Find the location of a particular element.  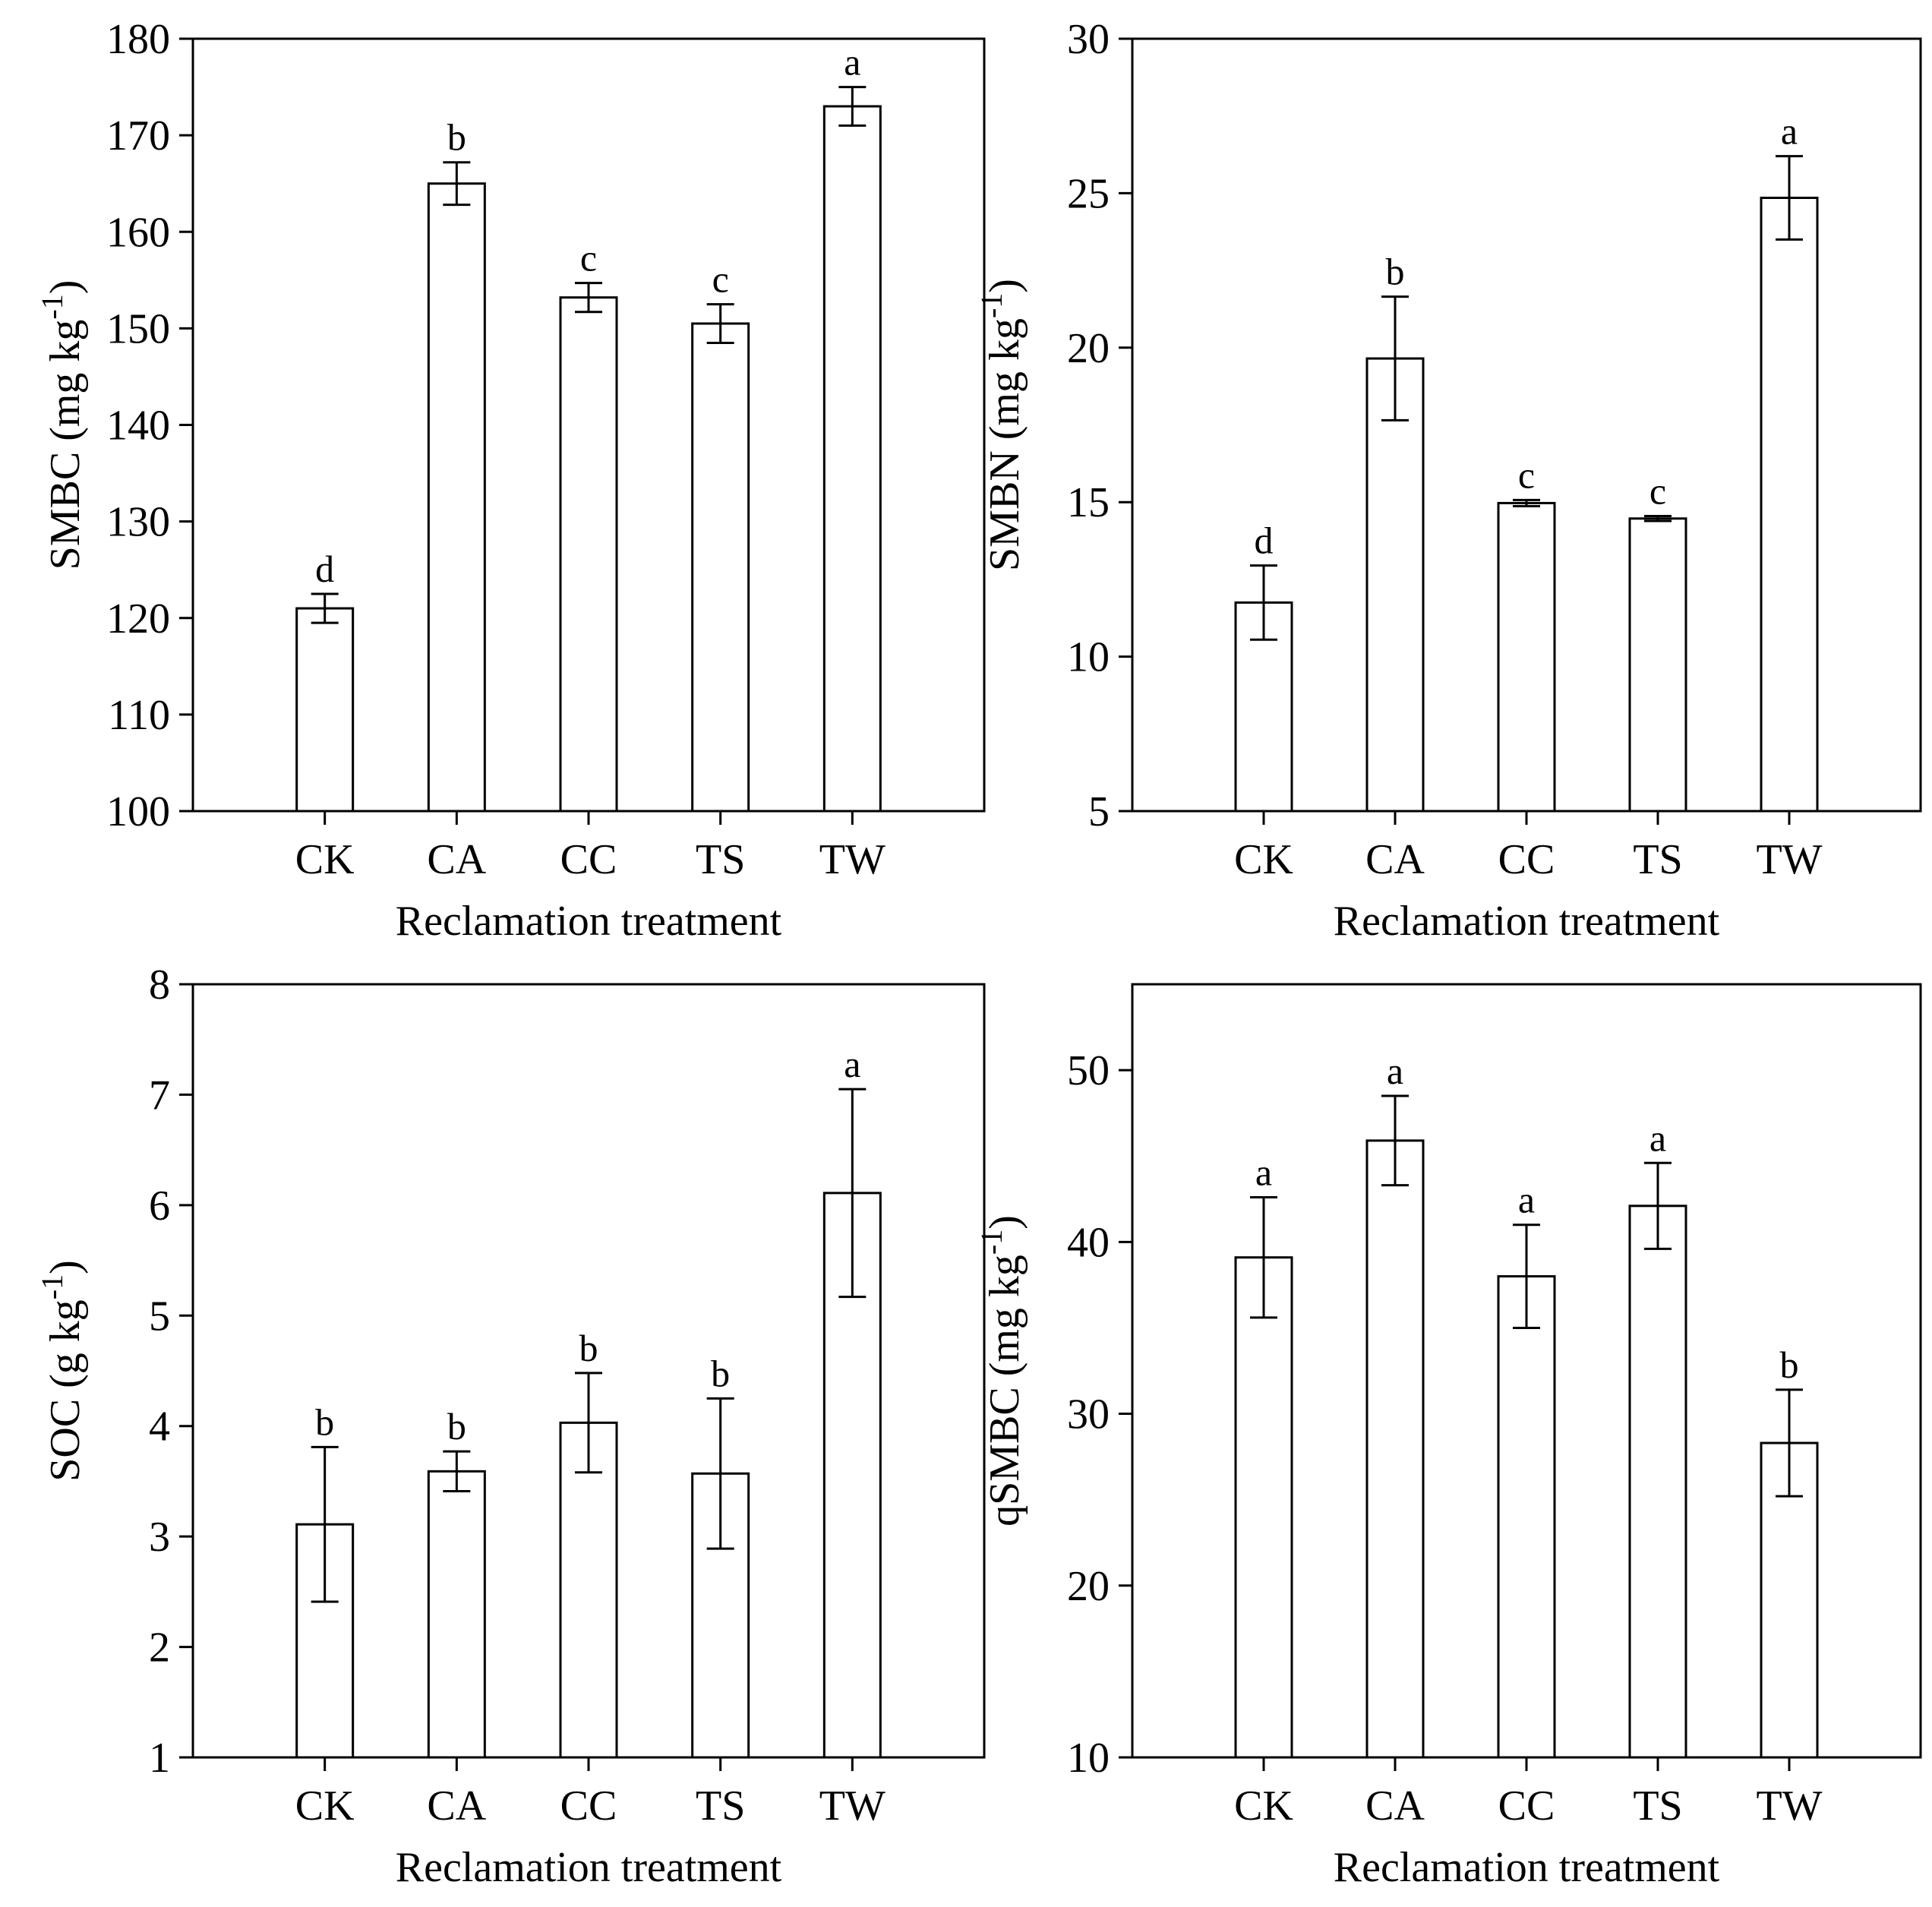

y-tick-label: 15 is located at coordinates (1088, 503).